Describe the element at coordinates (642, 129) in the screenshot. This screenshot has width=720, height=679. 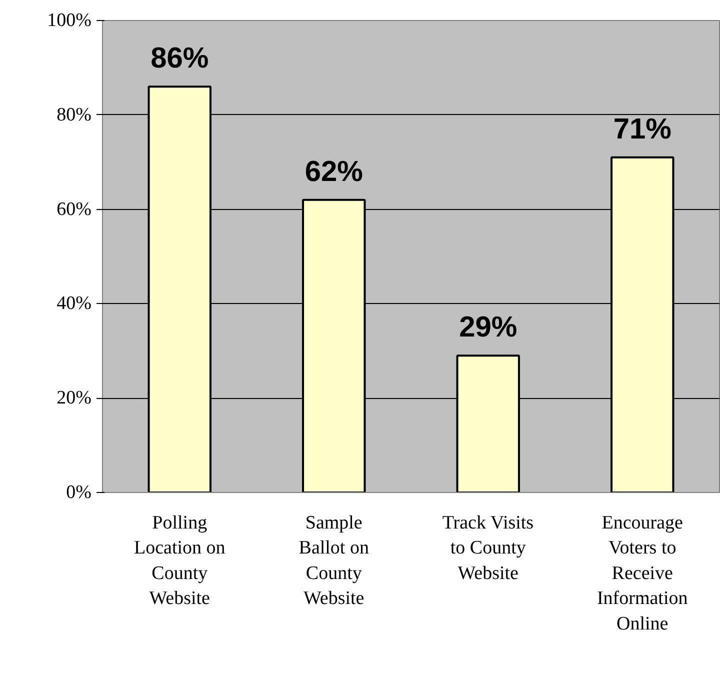
I see `data-label: 71%` at that location.